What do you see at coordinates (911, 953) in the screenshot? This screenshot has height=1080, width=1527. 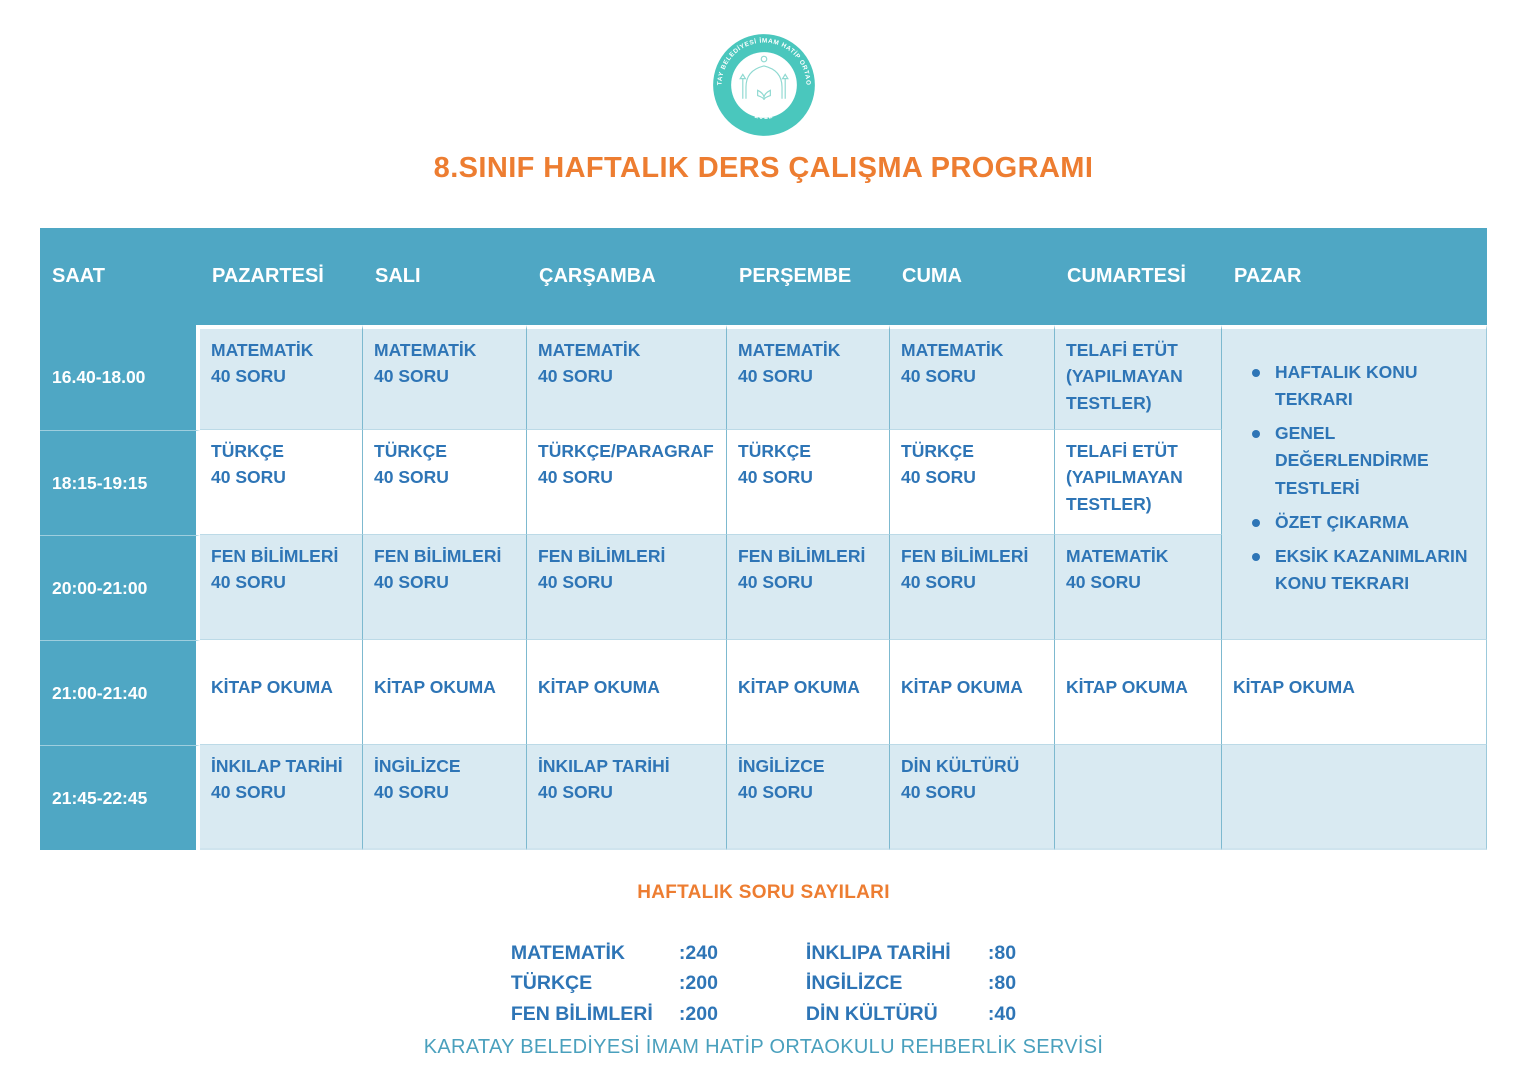 I see `summary-row: İNKLIPA TARİHİ :80` at bounding box center [911, 953].